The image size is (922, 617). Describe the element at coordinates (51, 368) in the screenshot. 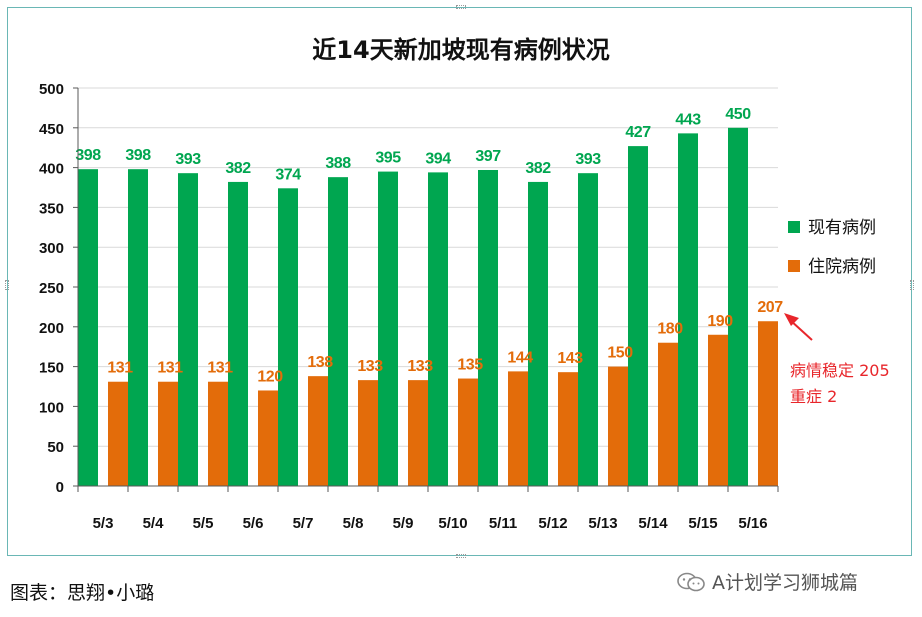

I see `y-tick-label: 150` at that location.